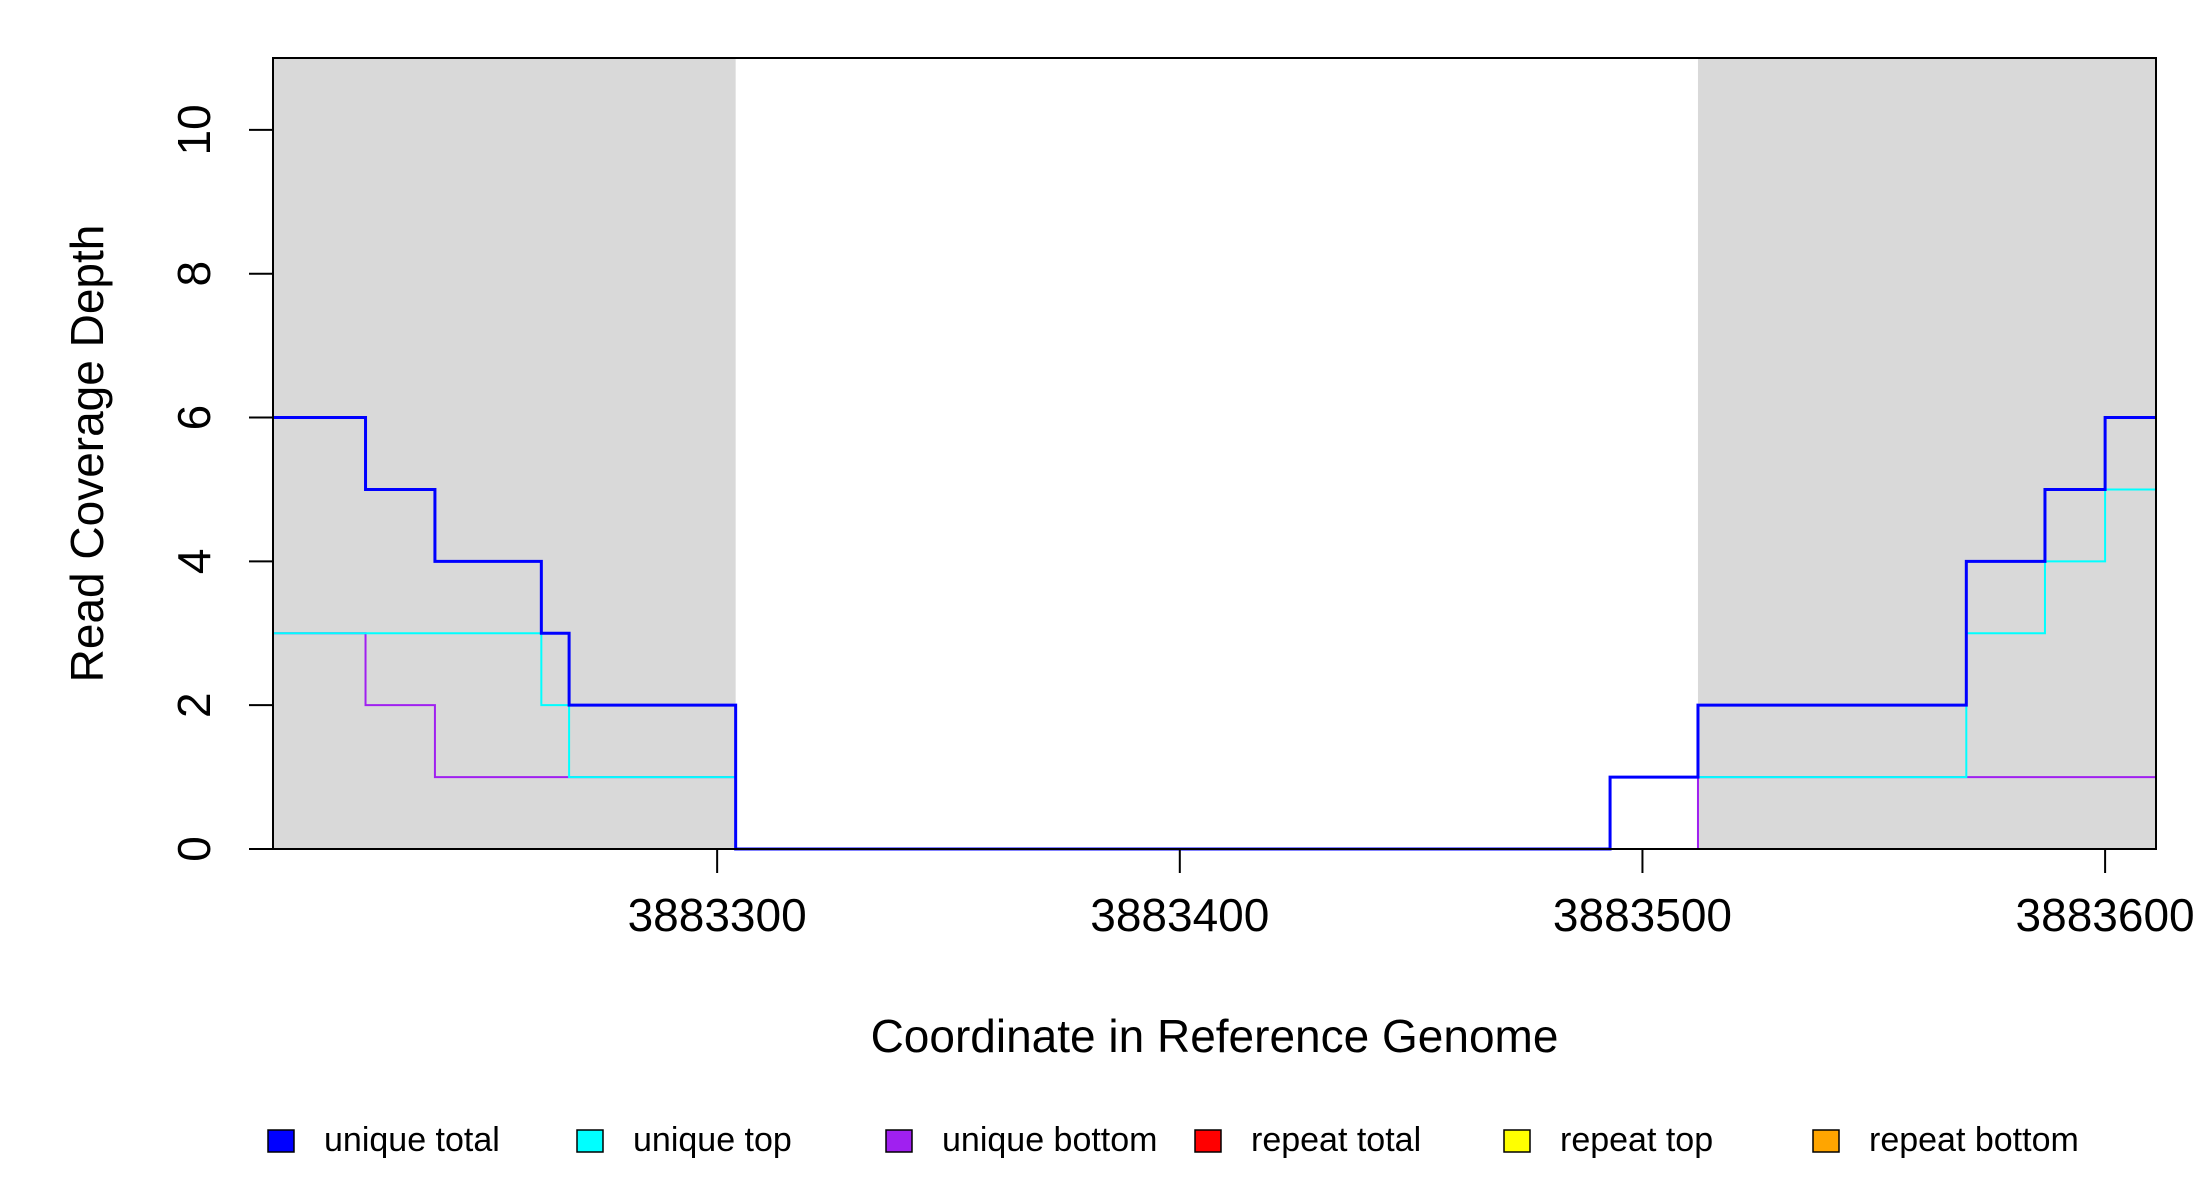 This screenshot has height=1200, width=2200. Describe the element at coordinates (1974, 1140) in the screenshot. I see `legend-label: repeat bottom` at that location.